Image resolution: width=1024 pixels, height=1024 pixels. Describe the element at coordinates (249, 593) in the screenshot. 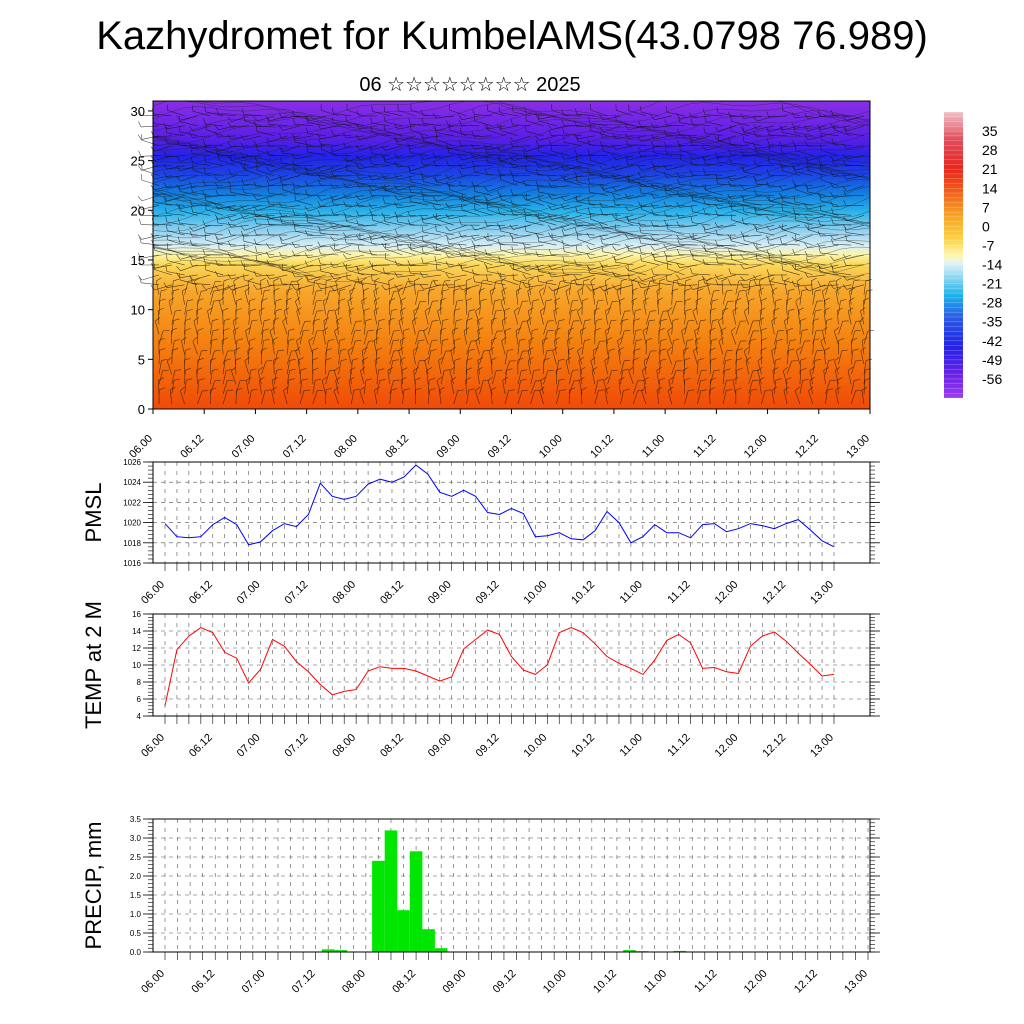

I see `x-tick-label: 07.00` at that location.